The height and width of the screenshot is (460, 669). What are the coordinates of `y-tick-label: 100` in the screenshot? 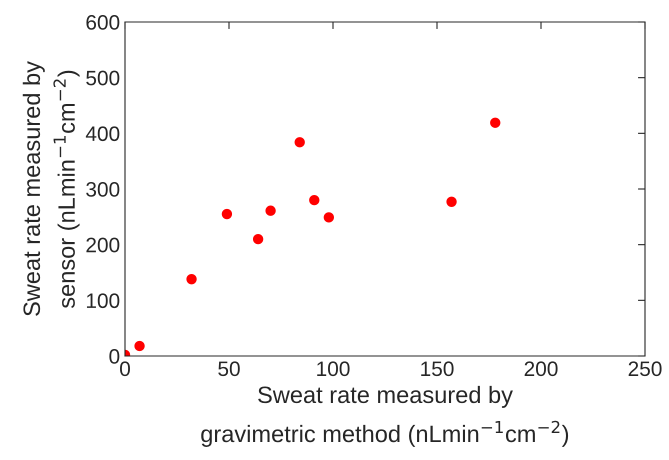 It's located at (103, 300).